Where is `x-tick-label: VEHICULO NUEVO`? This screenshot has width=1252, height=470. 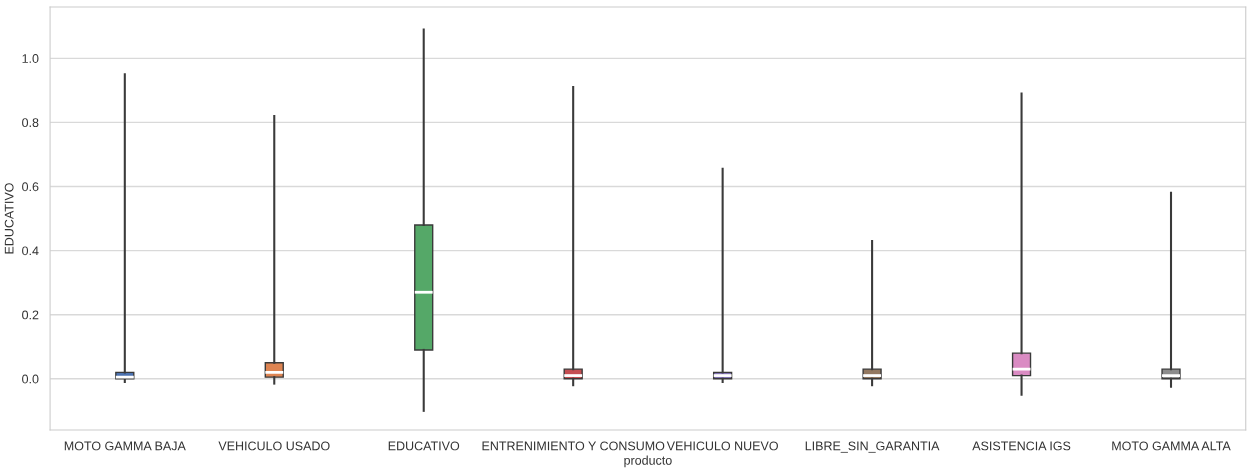 x-tick-label: VEHICULO NUEVO is located at coordinates (722, 446).